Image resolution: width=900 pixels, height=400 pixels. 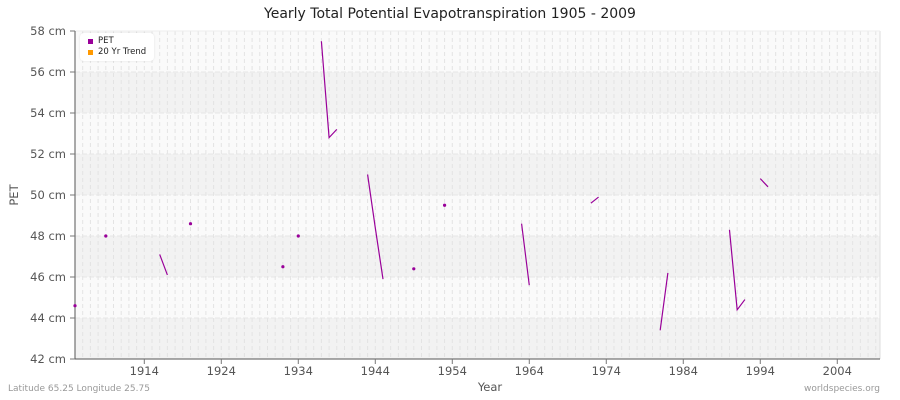 What do you see at coordinates (683, 371) in the screenshot?
I see `x-tick-label: 1984` at bounding box center [683, 371].